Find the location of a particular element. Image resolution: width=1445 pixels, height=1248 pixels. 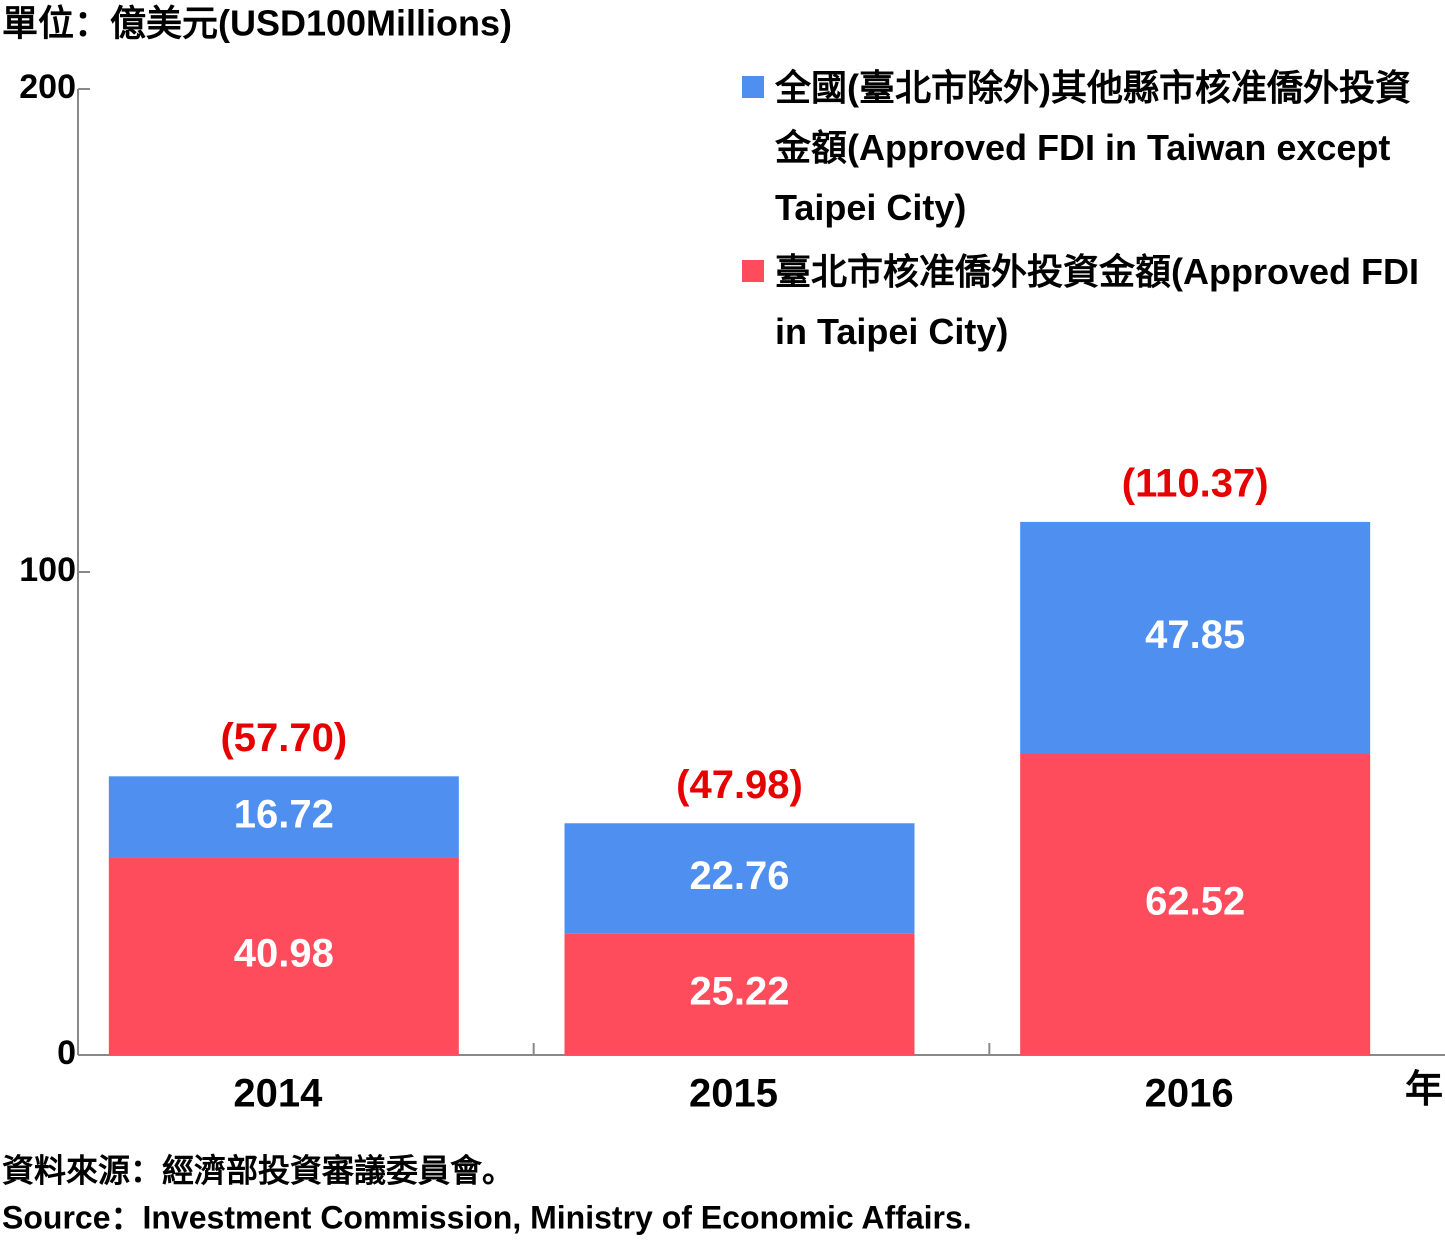

value-label: 22.76 is located at coordinates (739, 876).